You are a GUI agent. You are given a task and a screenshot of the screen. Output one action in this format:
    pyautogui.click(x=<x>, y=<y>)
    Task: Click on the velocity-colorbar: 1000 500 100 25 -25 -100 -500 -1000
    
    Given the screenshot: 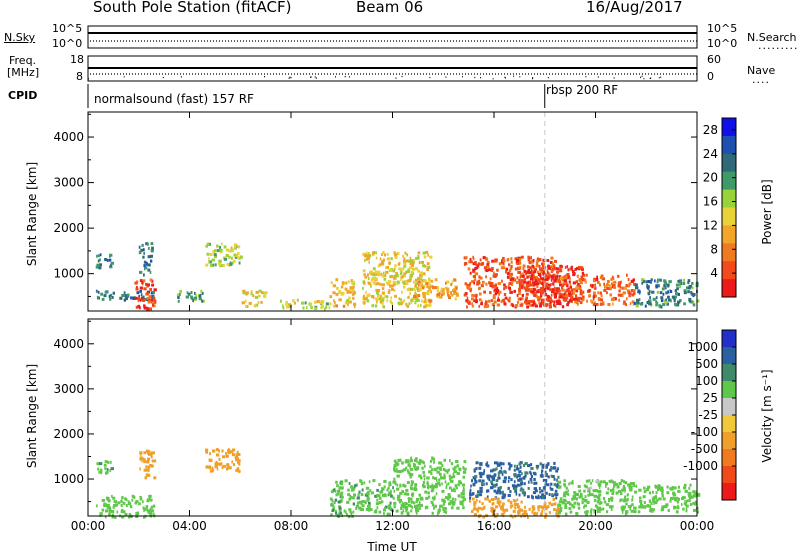 What is the action you would take?
    pyautogui.click(x=710, y=415)
    